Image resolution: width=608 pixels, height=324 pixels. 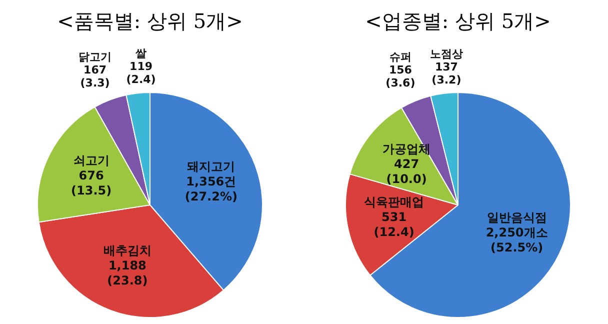 I want to click on data-label: 1,356건 (27.2%), so click(x=211, y=189).